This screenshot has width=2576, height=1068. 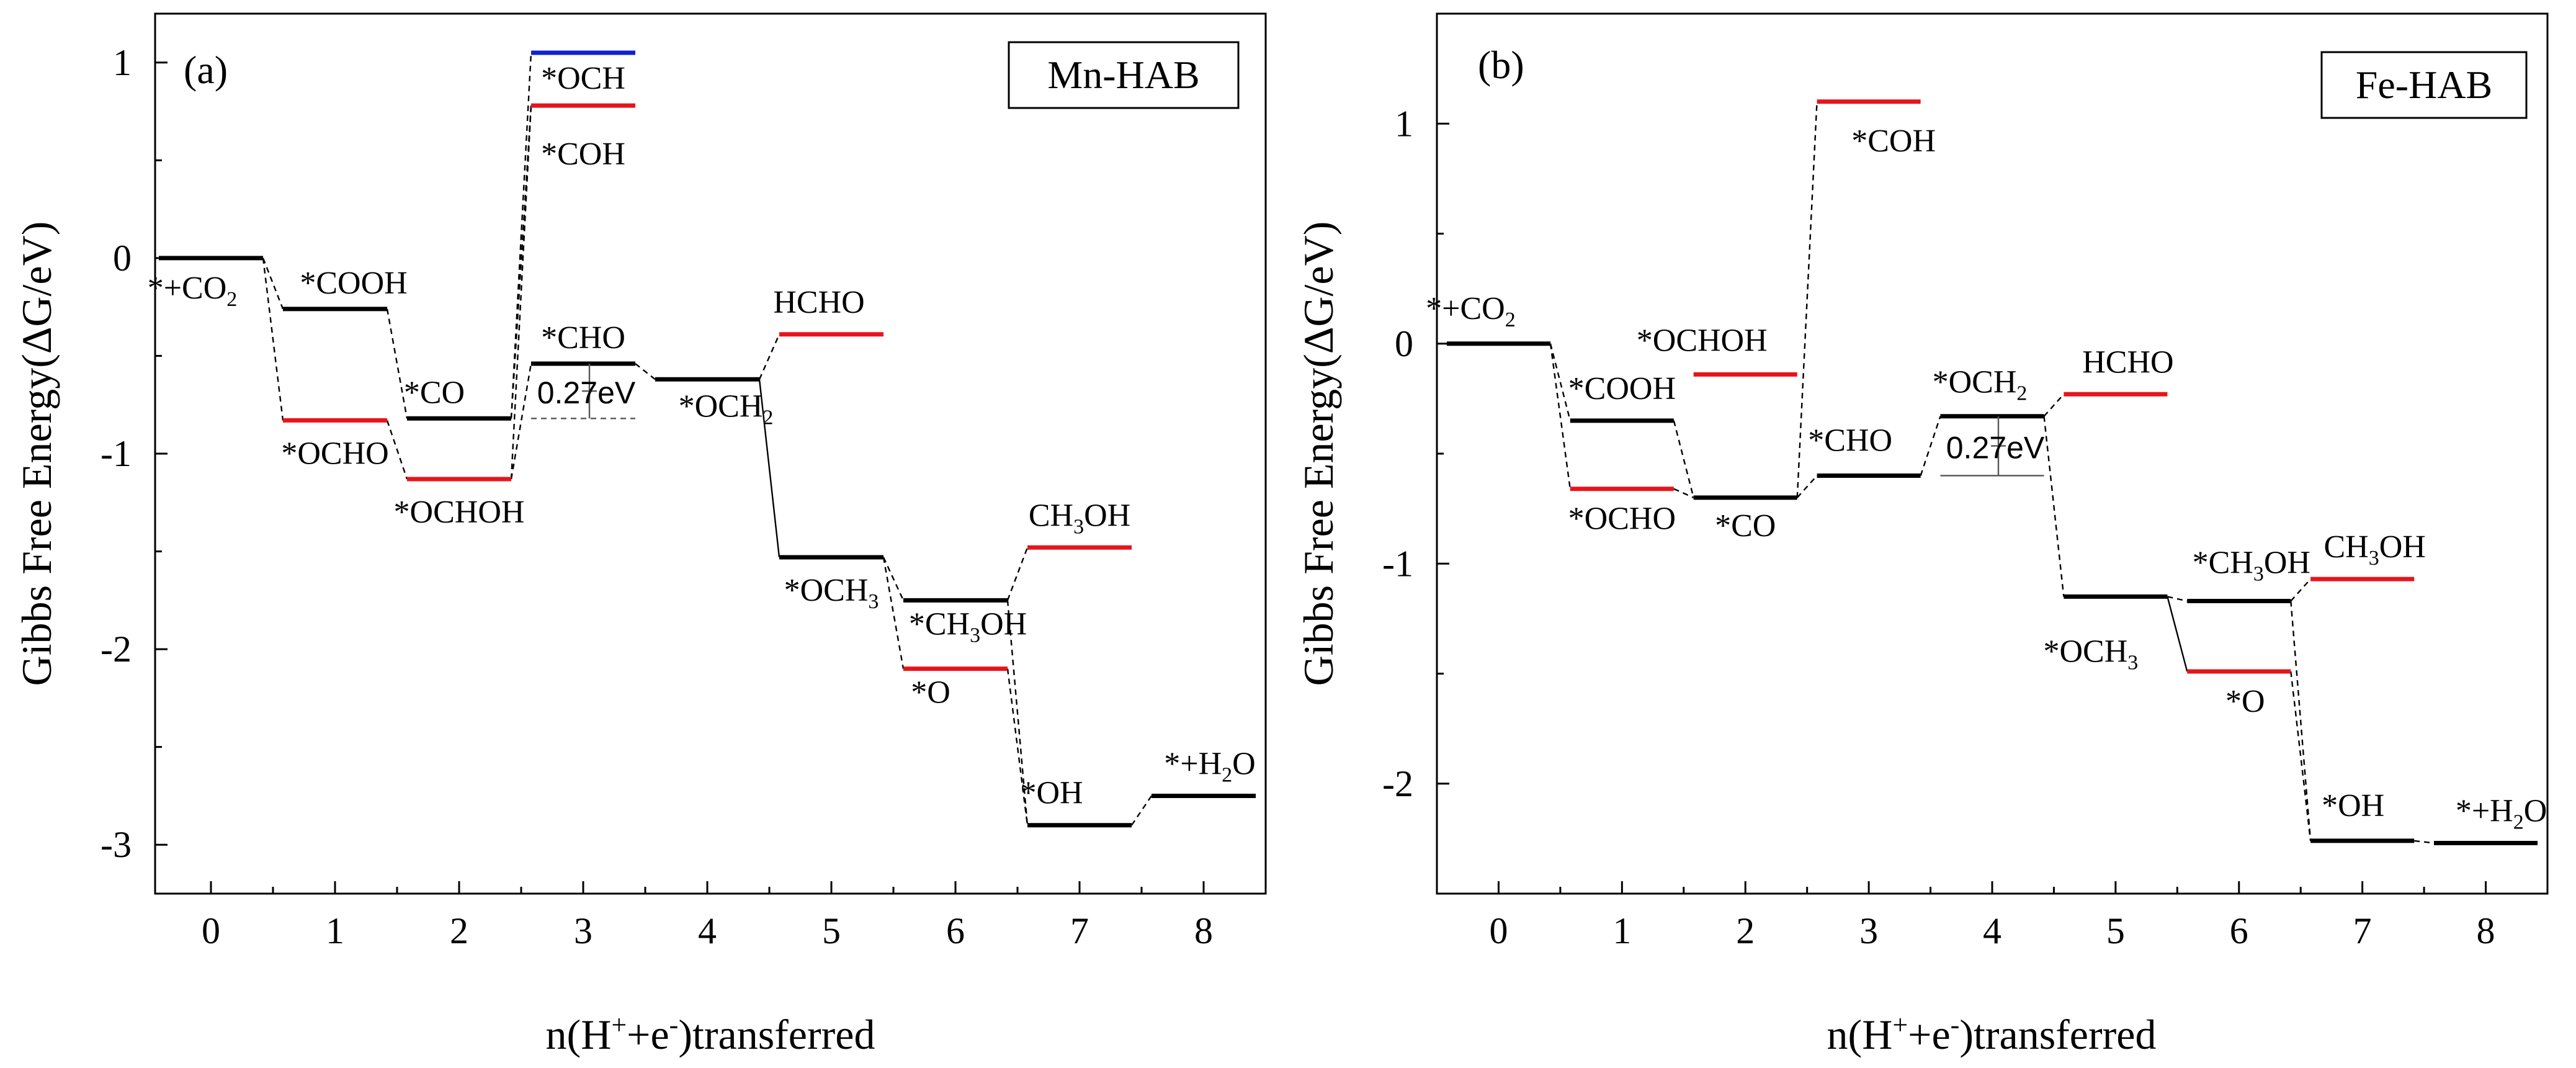 What do you see at coordinates (1501, 65) in the screenshot?
I see `panel-label-b: (b)` at bounding box center [1501, 65].